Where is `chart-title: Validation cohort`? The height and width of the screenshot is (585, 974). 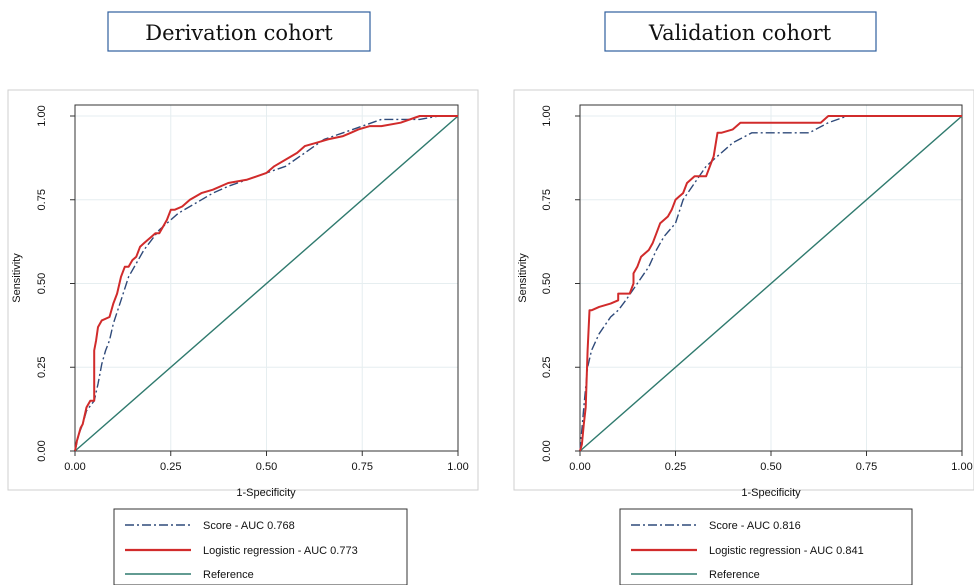 chart-title: Validation cohort is located at coordinates (740, 33).